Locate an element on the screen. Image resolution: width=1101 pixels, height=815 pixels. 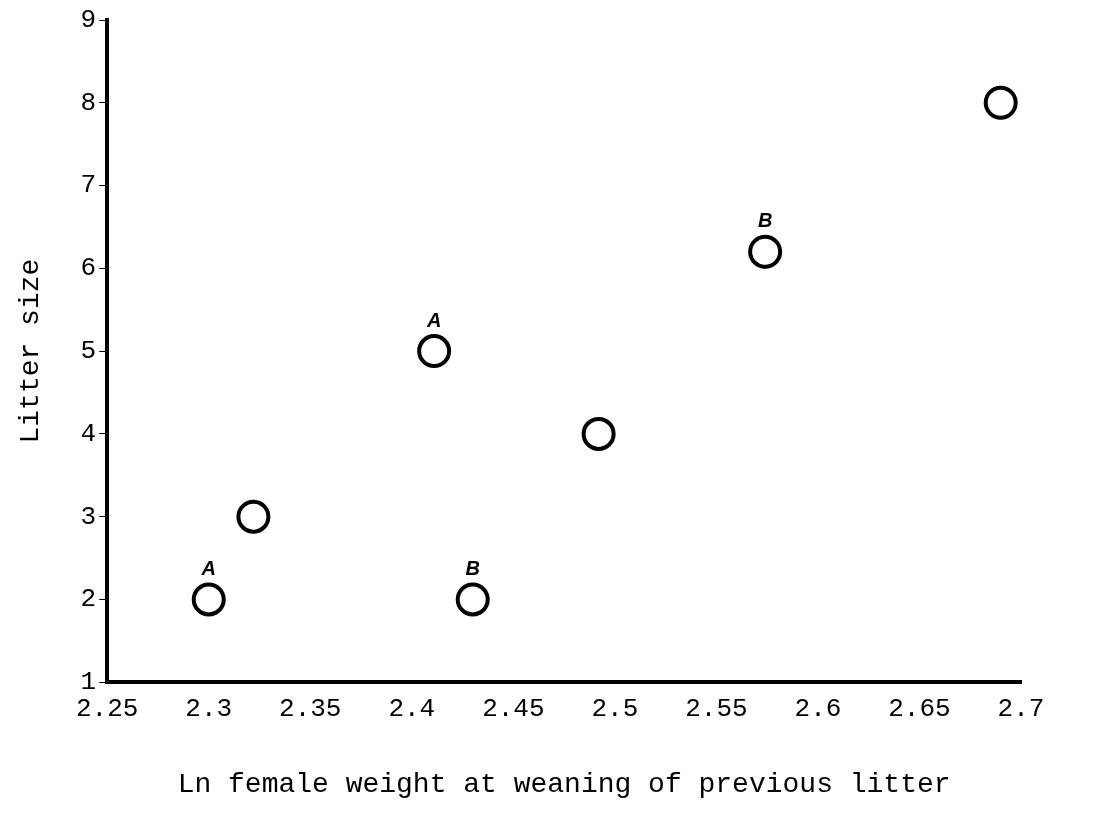
x-tick-label: 2.35 is located at coordinates (310, 708).